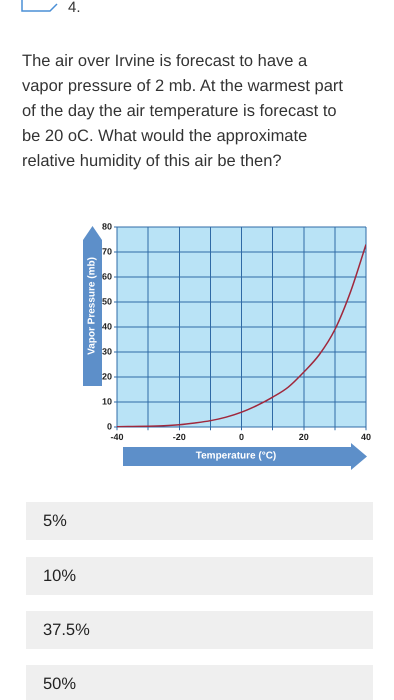 The width and height of the screenshot is (394, 700). What do you see at coordinates (107, 377) in the screenshot?
I see `y-tick-label: 20` at bounding box center [107, 377].